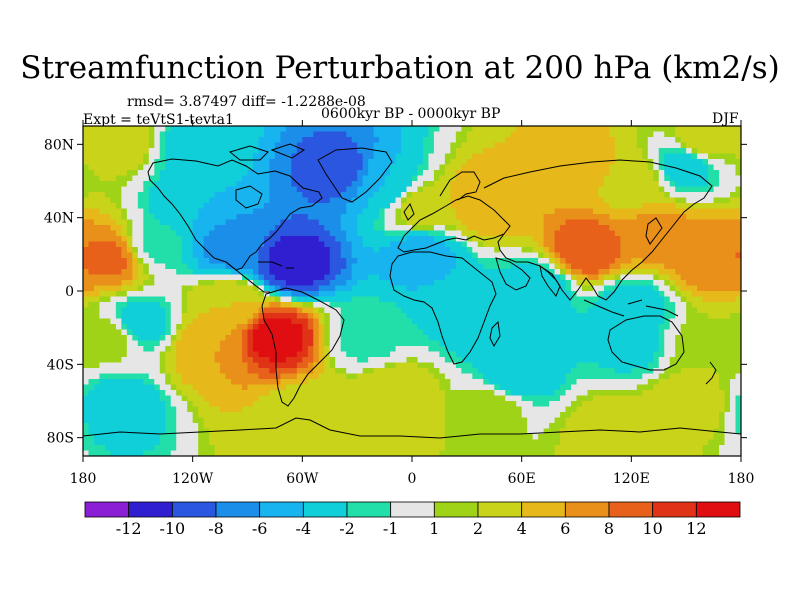  Describe the element at coordinates (565, 528) in the screenshot. I see `colorbar-label: 6` at that location.